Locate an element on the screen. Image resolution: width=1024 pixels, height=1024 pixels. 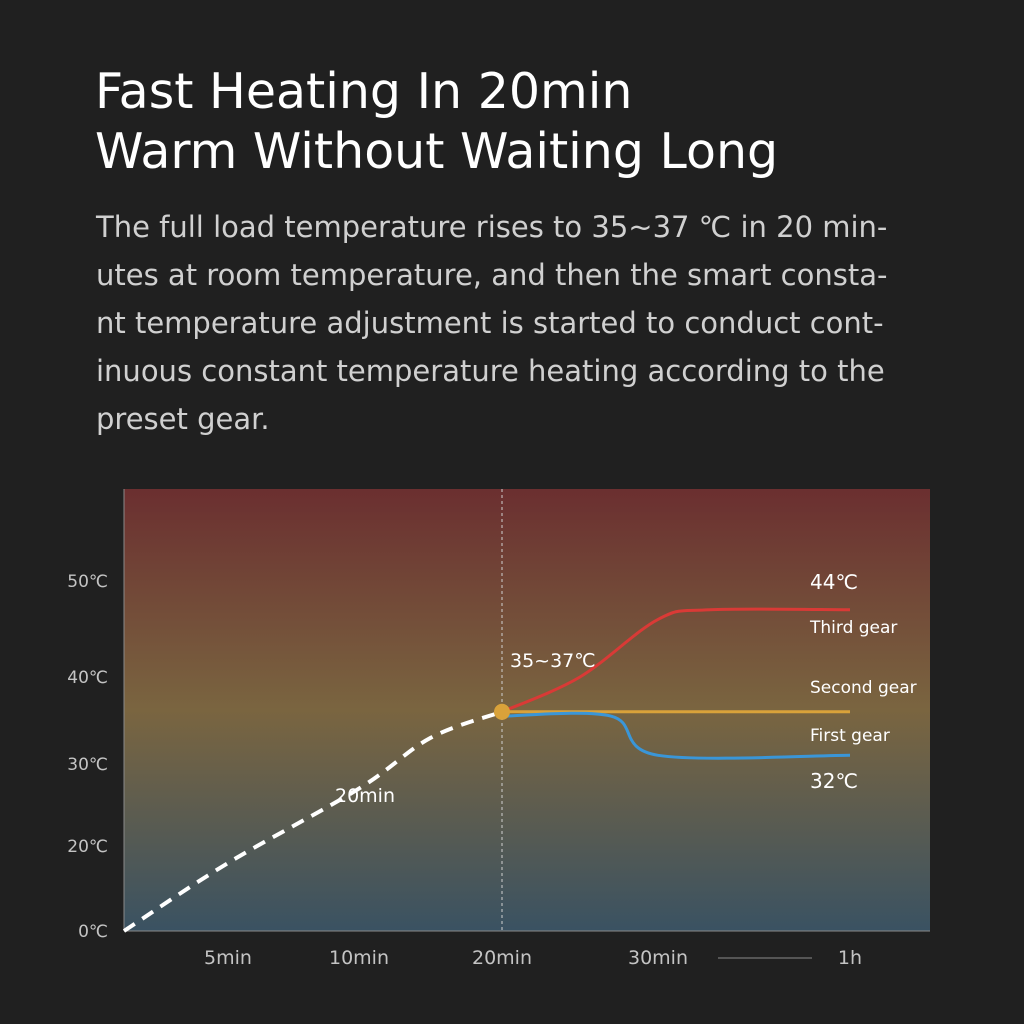
heating-series-line is located at coordinates (312, 821).